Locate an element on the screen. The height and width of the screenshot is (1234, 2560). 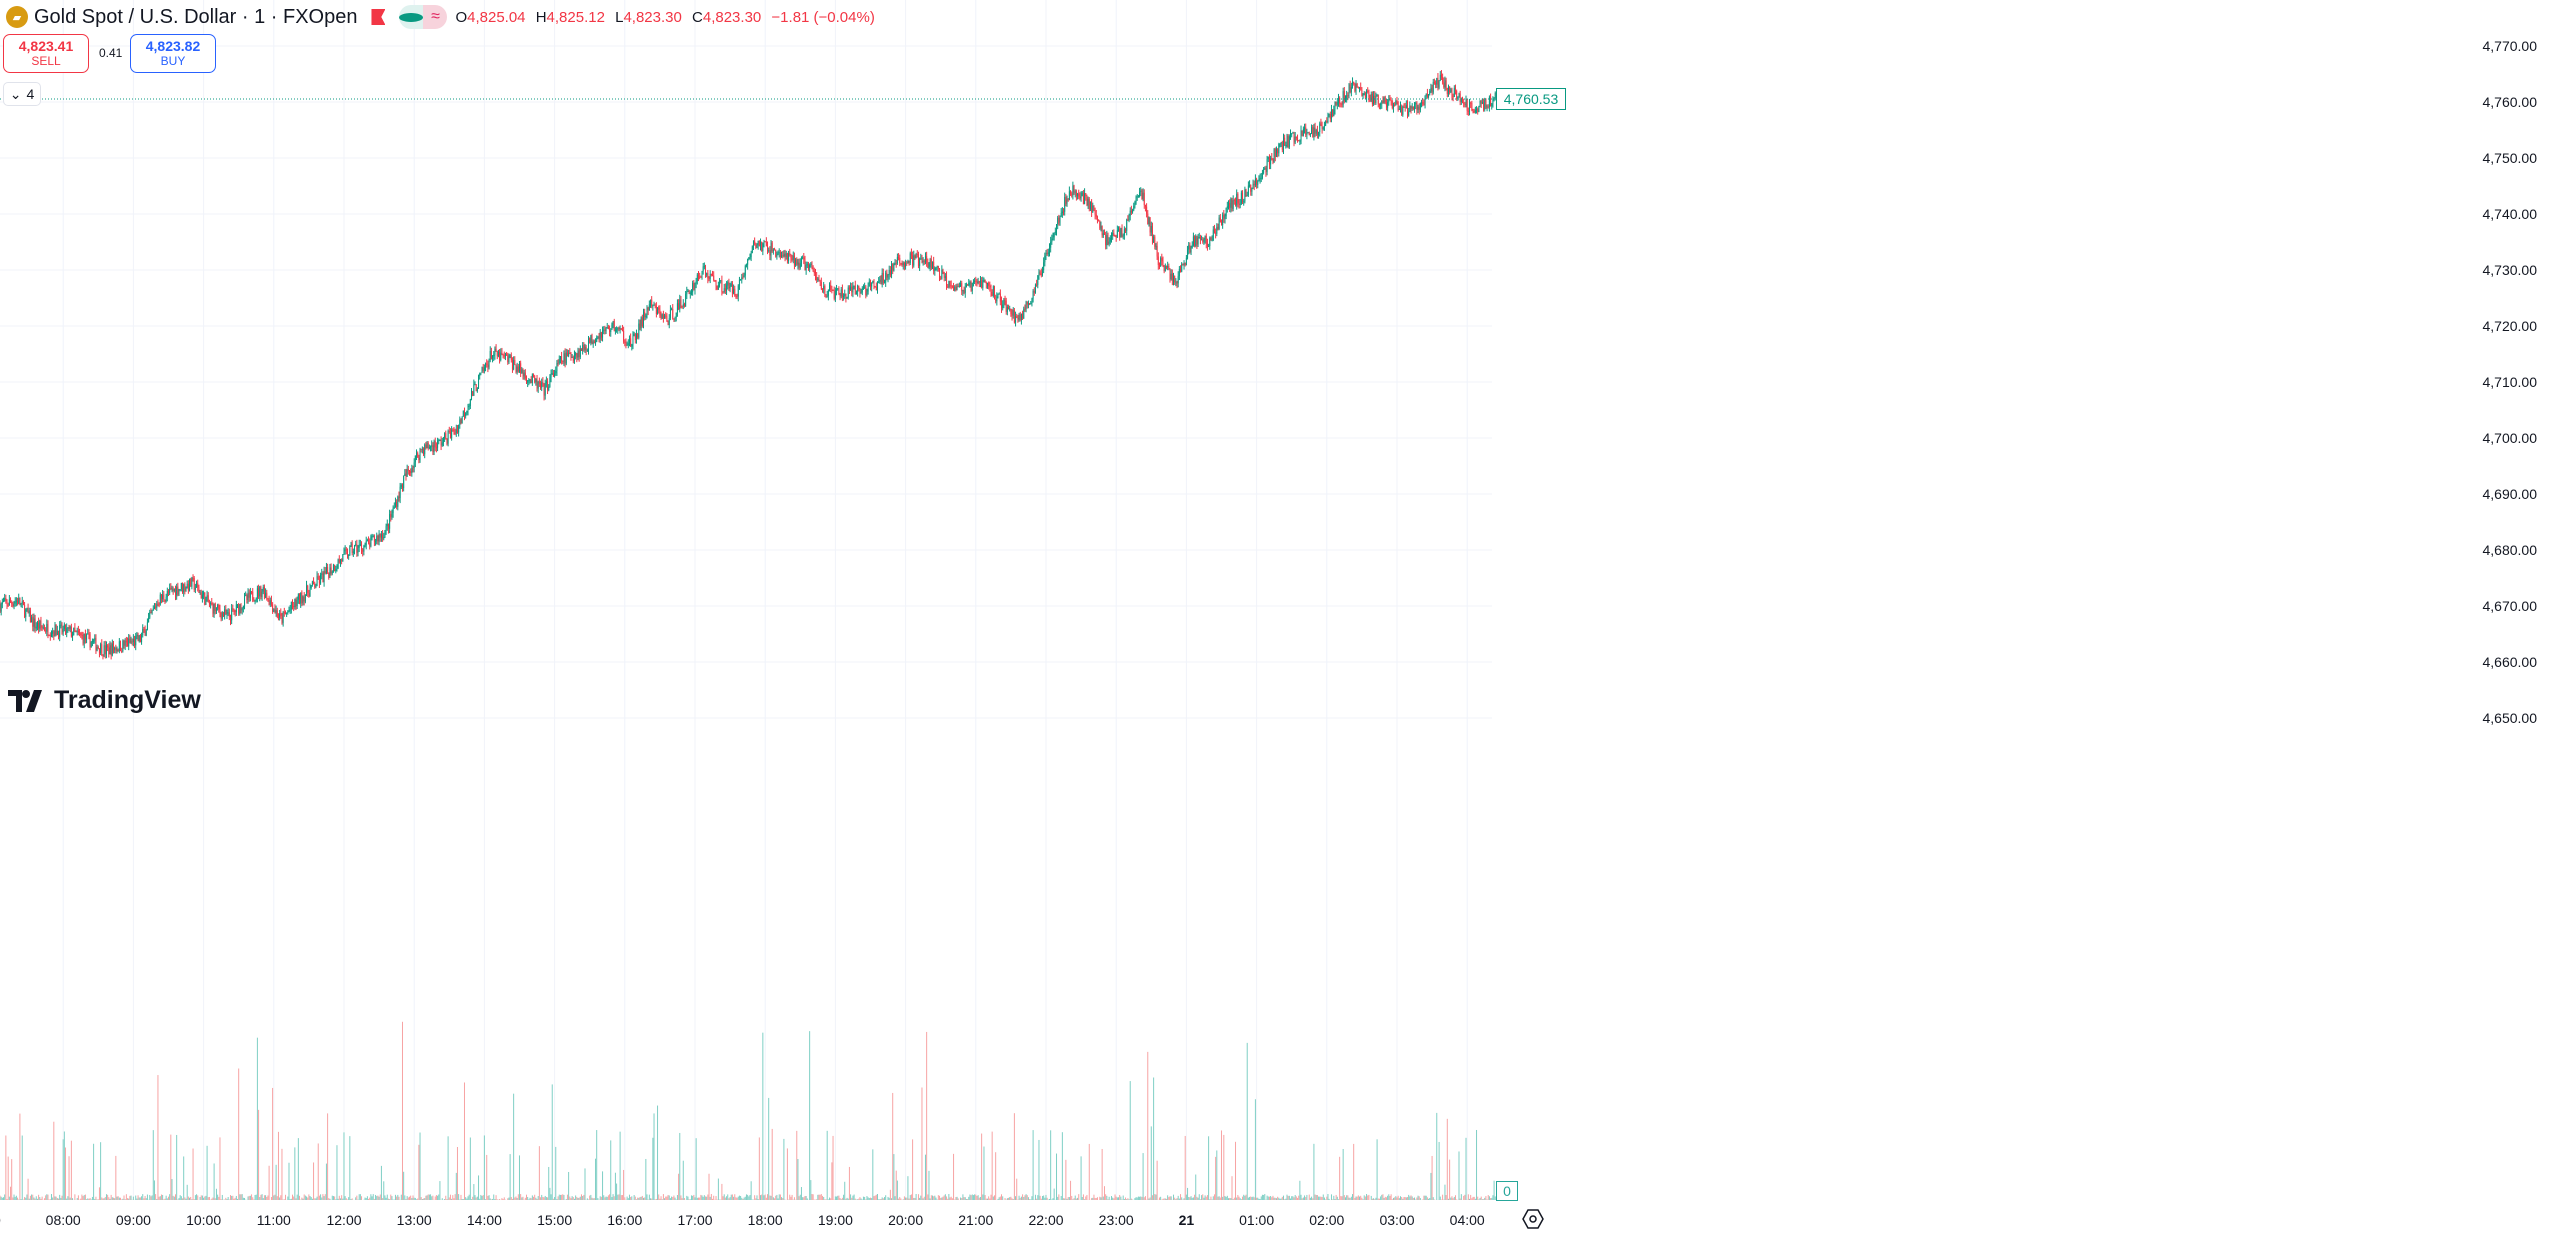
gold-bars-icon: ▰ is located at coordinates (17, 17).